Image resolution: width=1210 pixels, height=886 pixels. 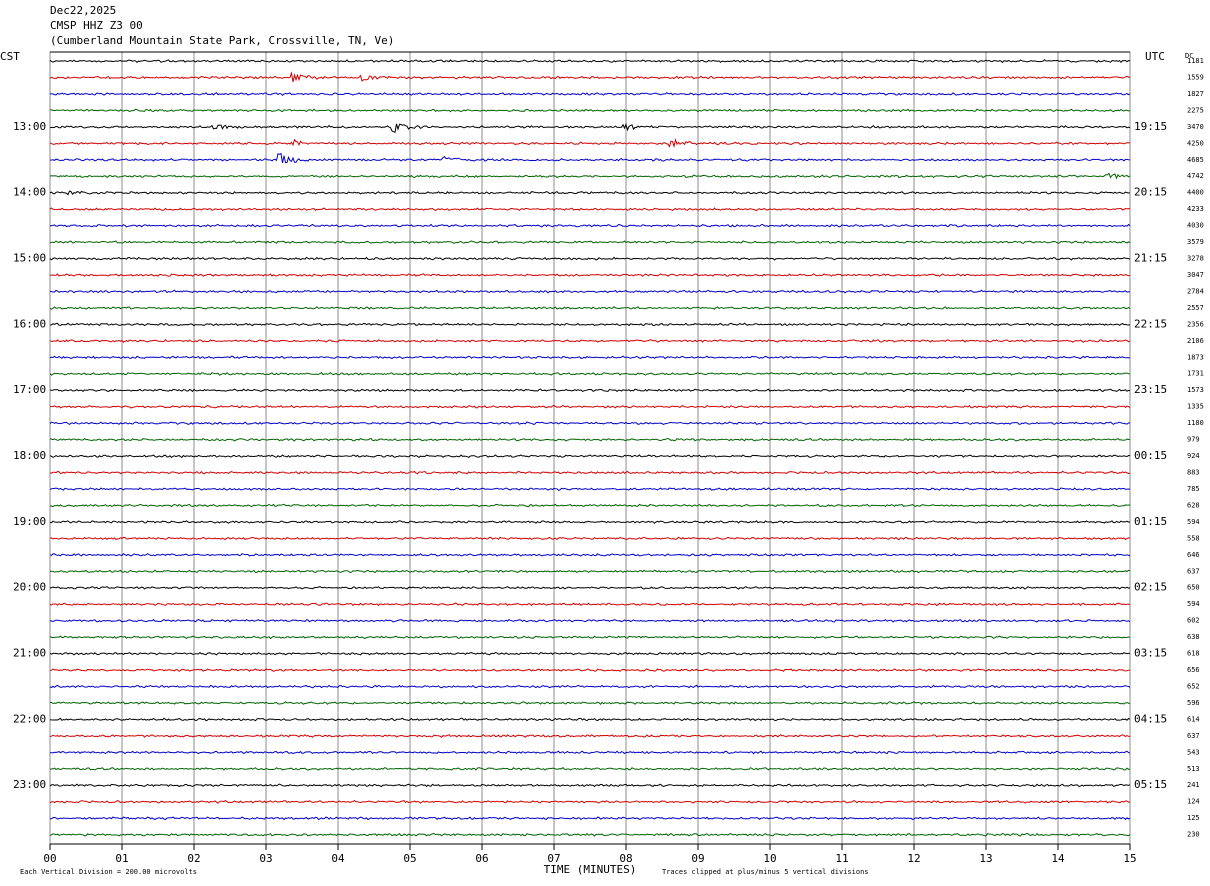 What do you see at coordinates (29, 258) in the screenshot?
I see `left-hour-label: 15:00` at bounding box center [29, 258].